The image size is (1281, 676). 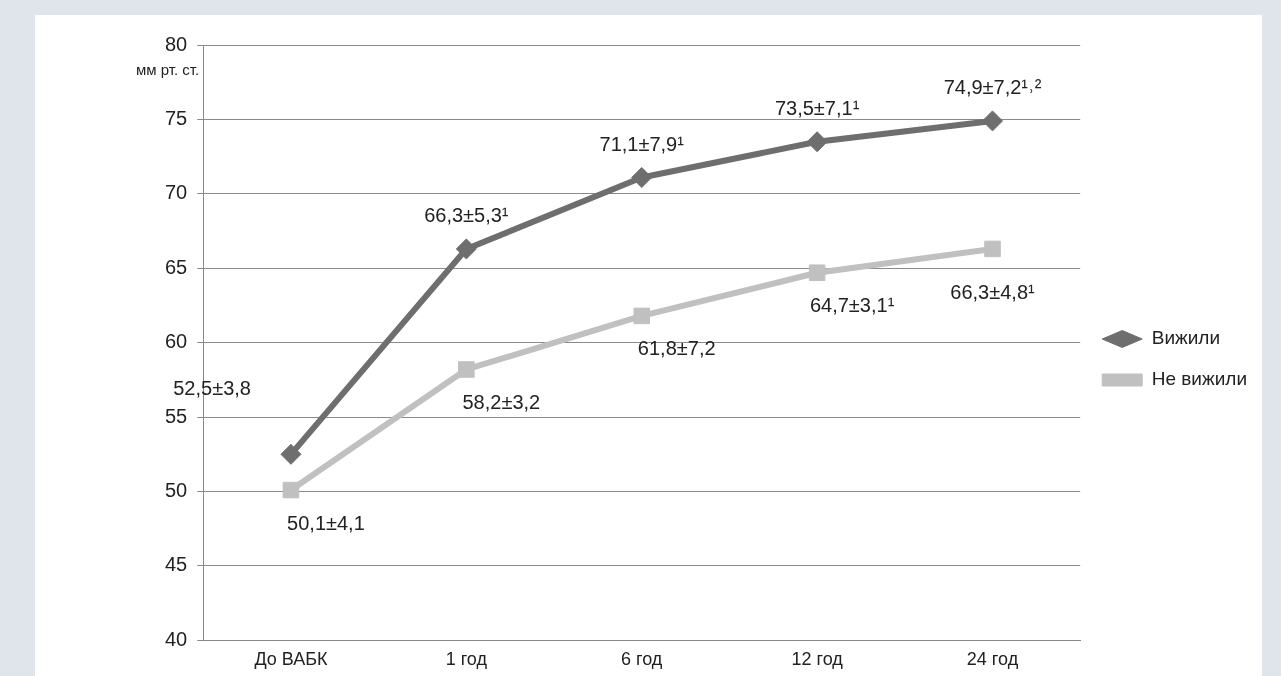 What do you see at coordinates (817, 108) in the screenshot?
I see `data-label: 73,5±7,1¹` at bounding box center [817, 108].